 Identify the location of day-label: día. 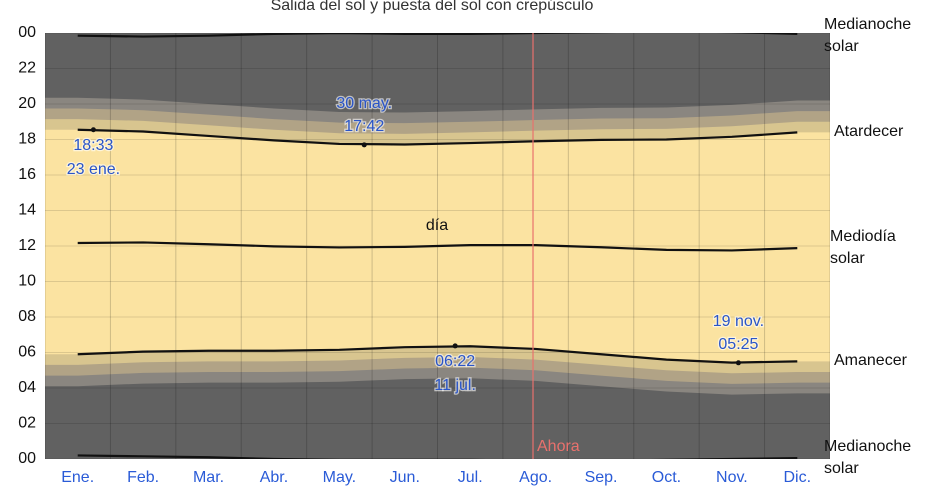
(437, 225).